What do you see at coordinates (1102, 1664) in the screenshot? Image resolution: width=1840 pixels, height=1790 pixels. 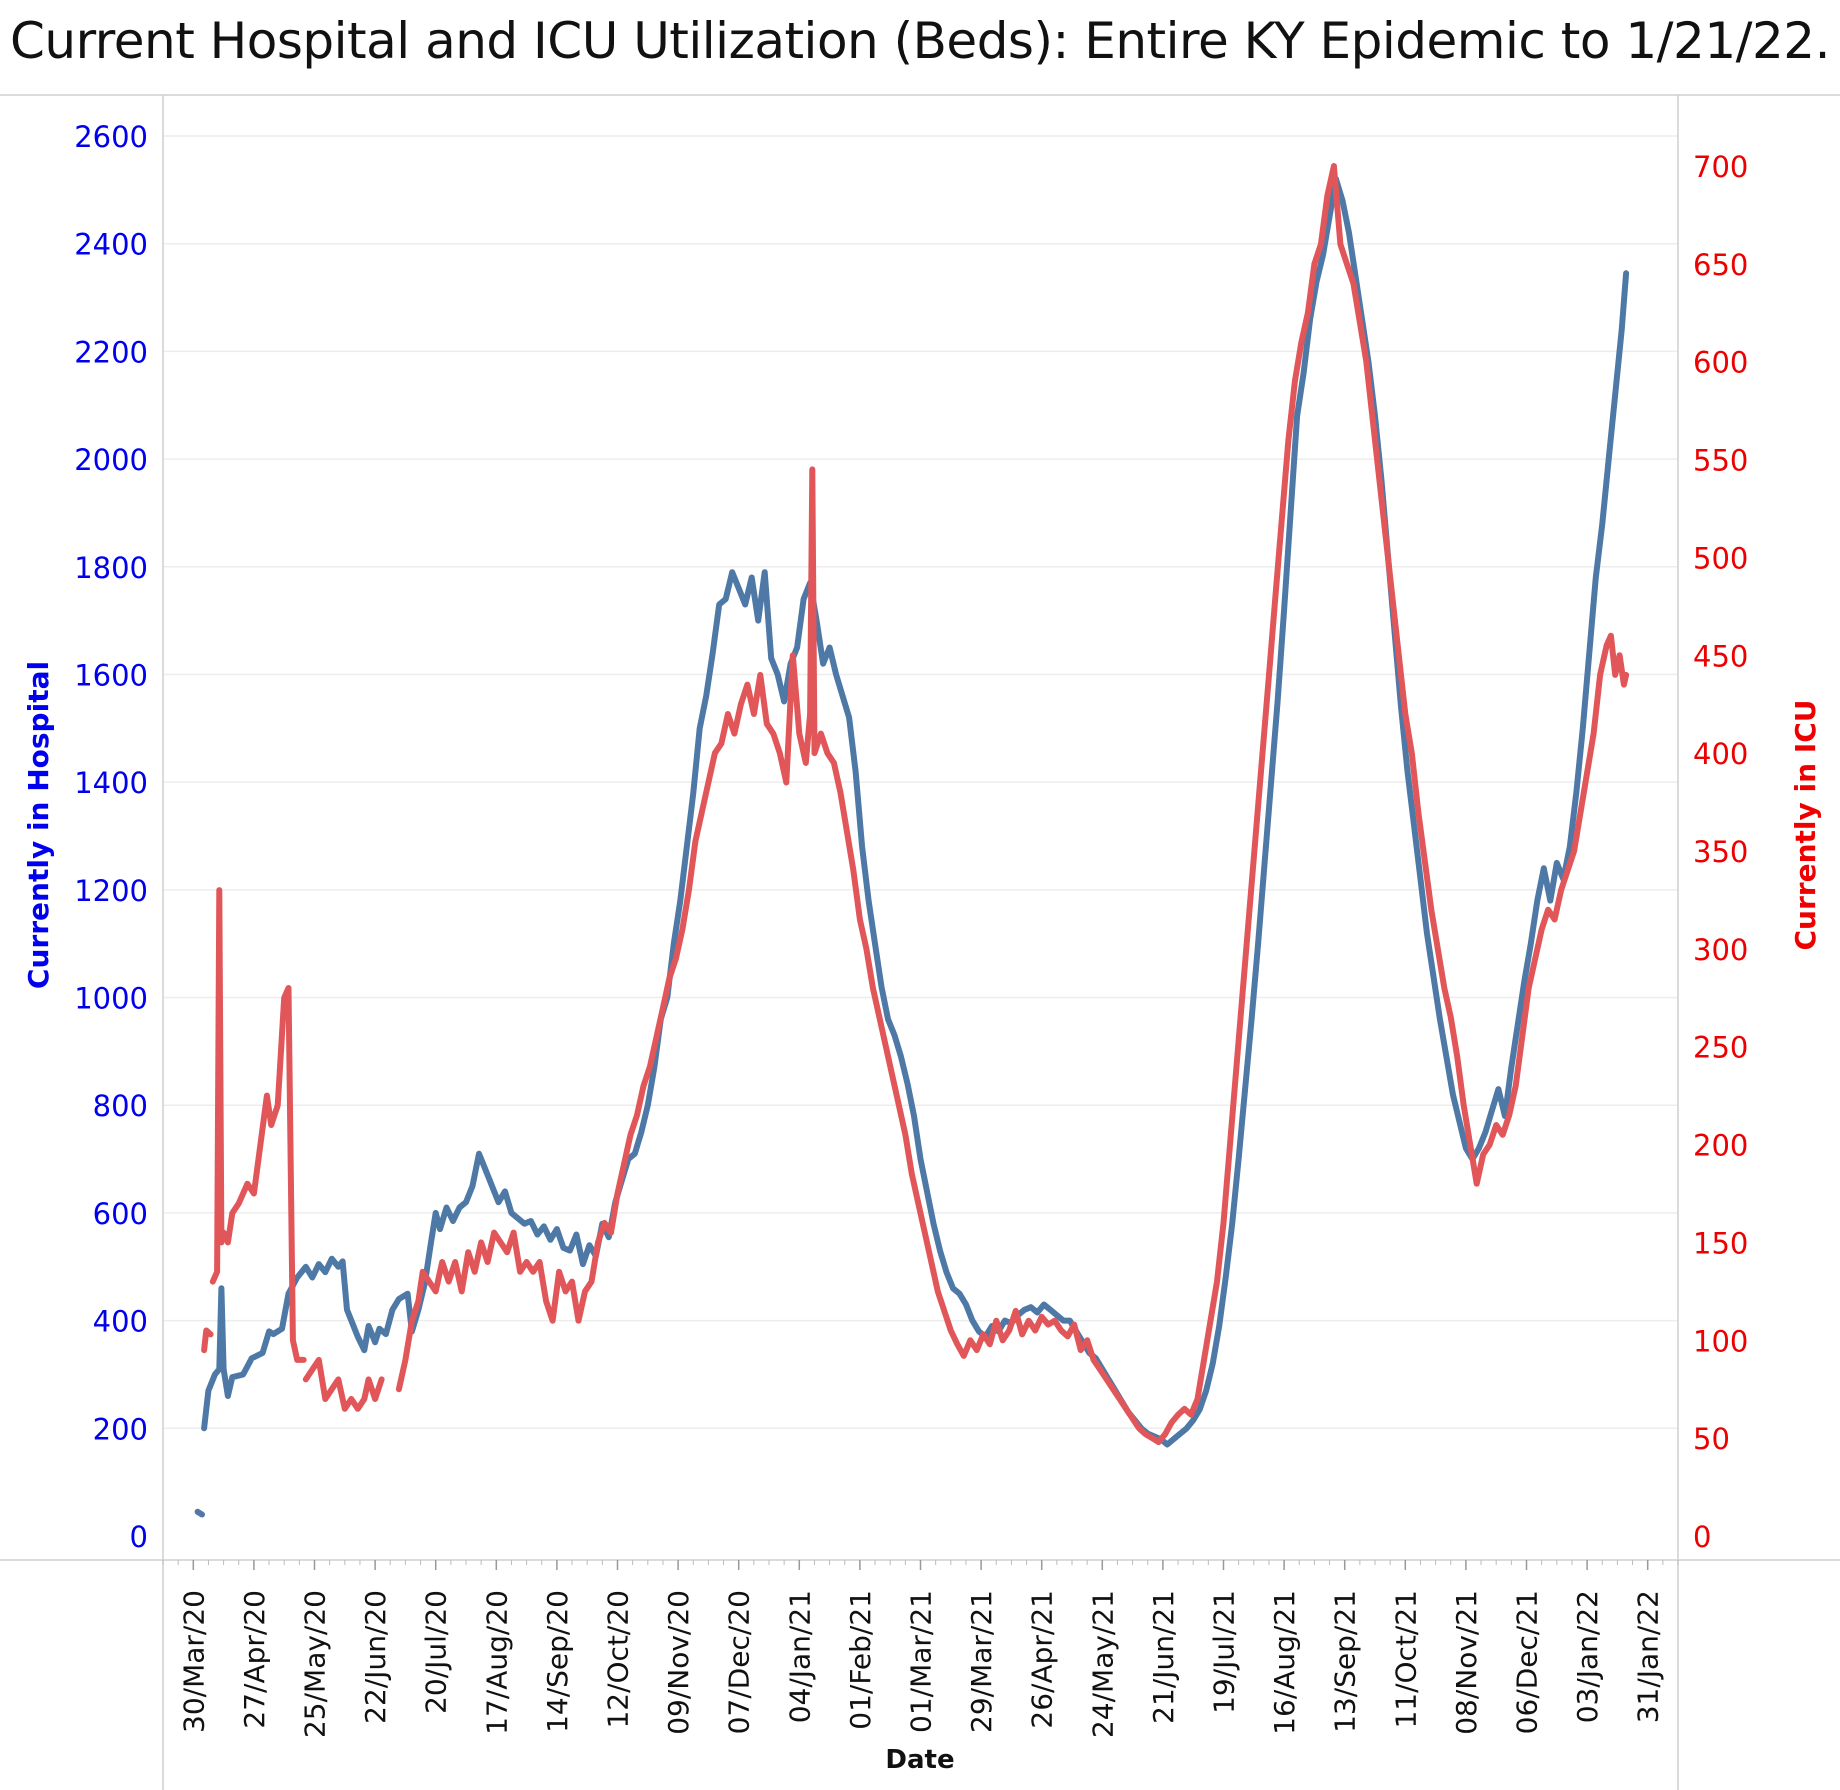 I see `x-tick-label: 24/May/21` at bounding box center [1102, 1664].